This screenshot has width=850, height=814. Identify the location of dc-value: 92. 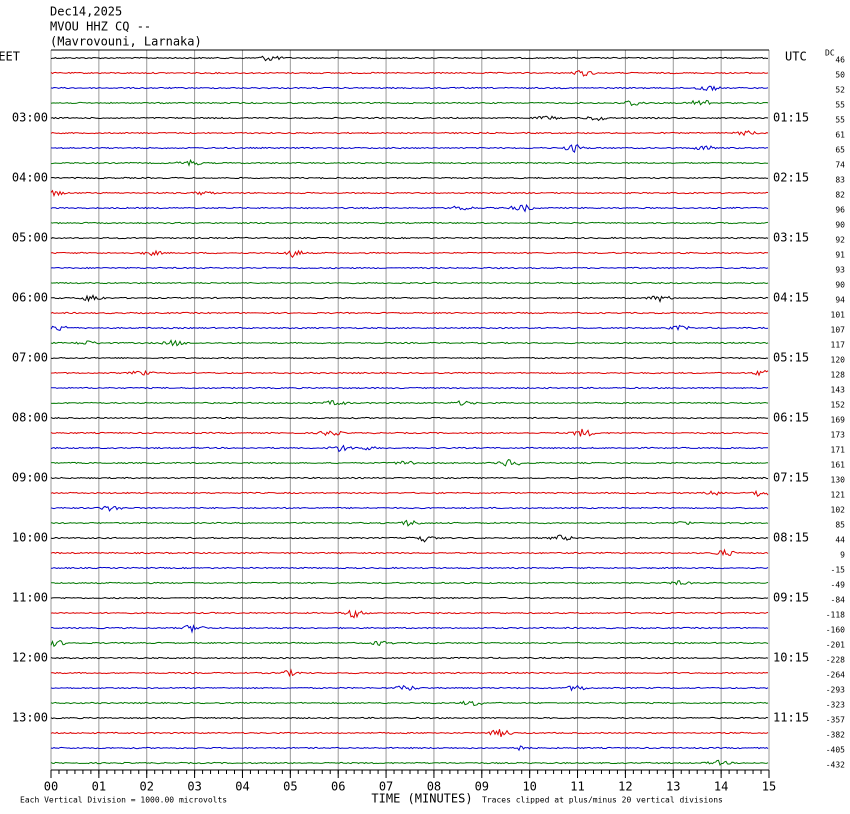
(840, 240).